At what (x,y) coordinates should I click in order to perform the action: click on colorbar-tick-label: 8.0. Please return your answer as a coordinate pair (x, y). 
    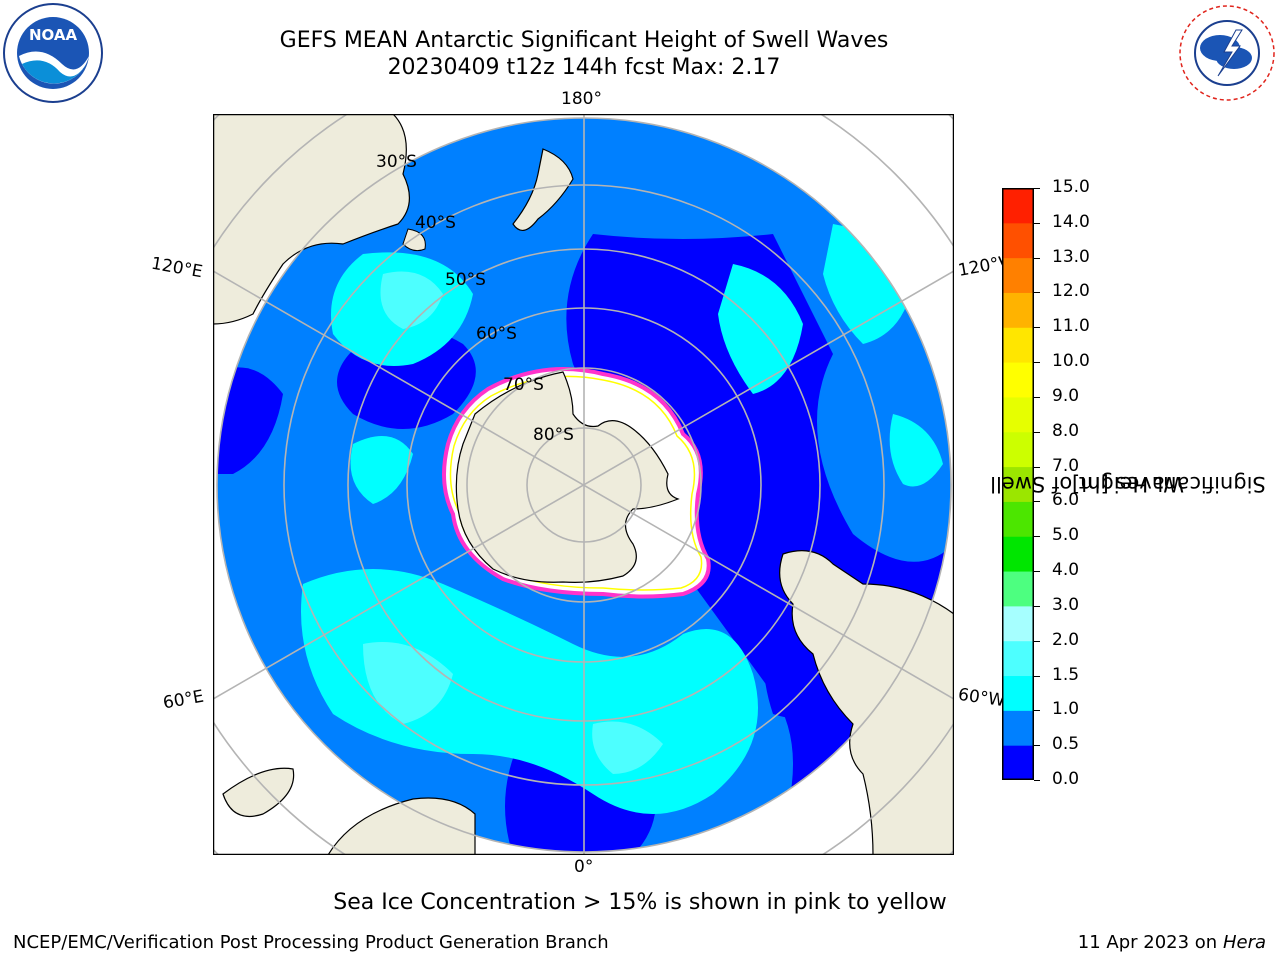
    Looking at the image, I should click on (1066, 430).